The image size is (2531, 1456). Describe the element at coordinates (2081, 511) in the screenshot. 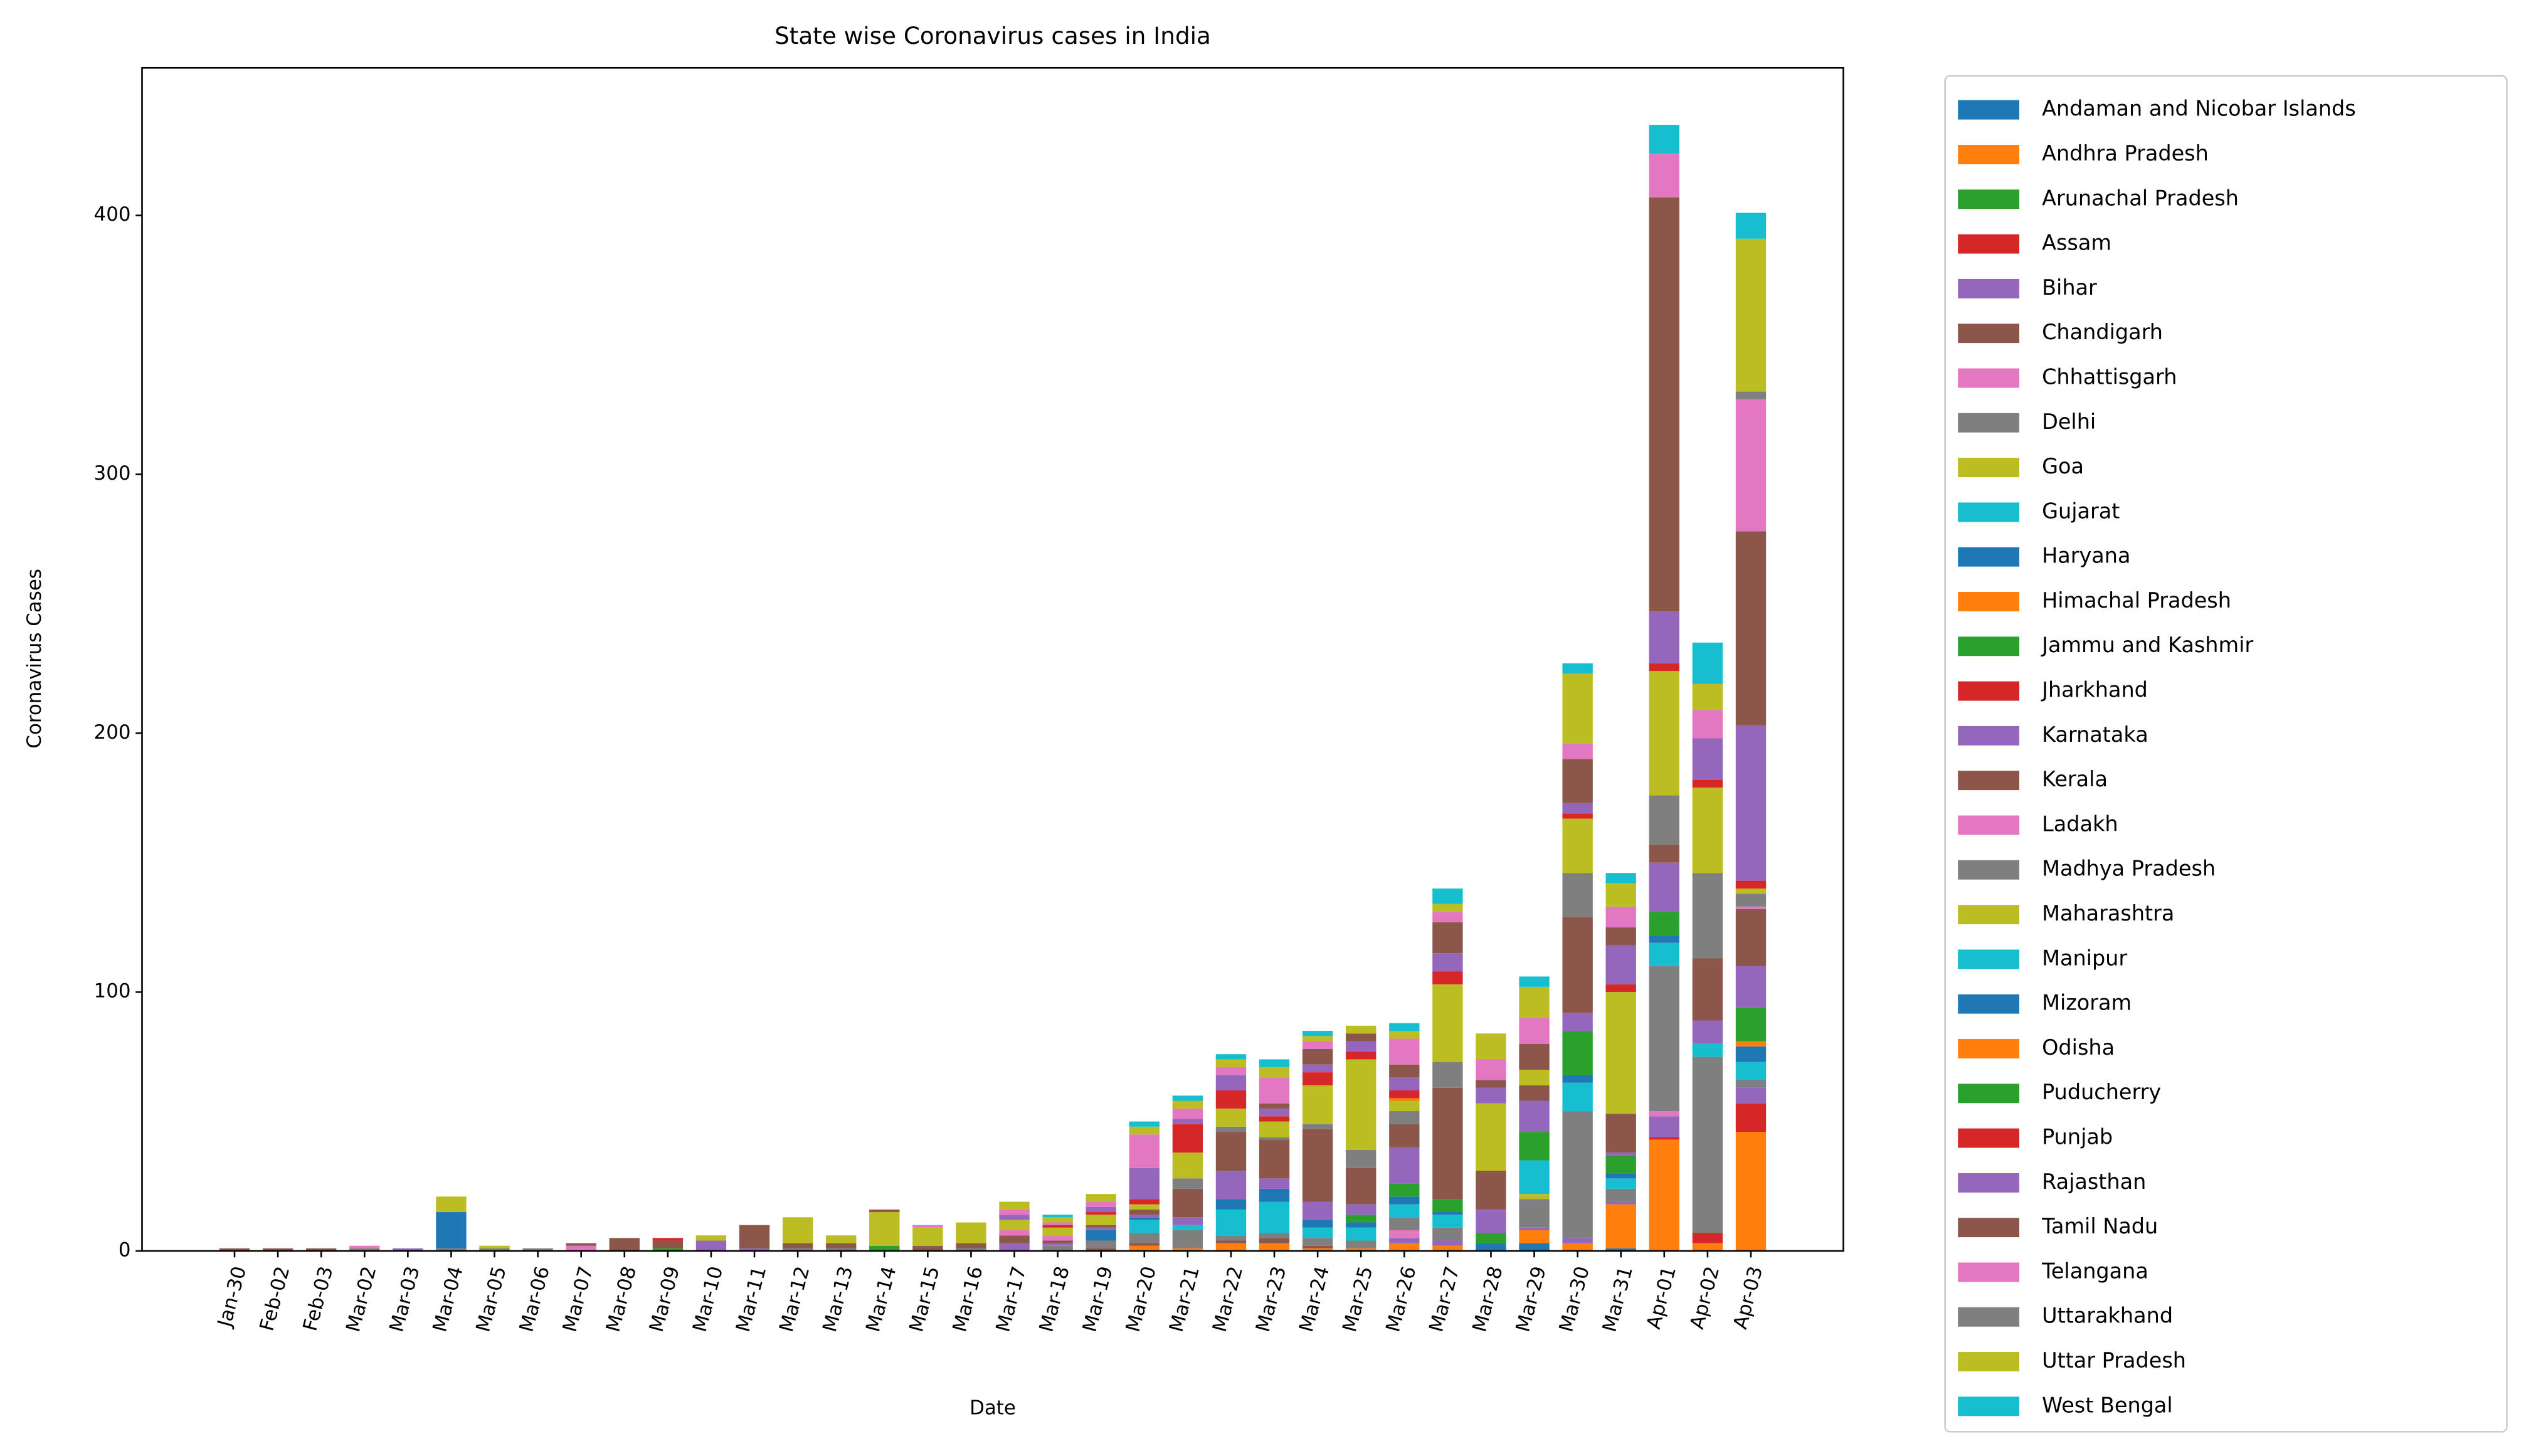

I see `legend-label: Gujarat` at that location.